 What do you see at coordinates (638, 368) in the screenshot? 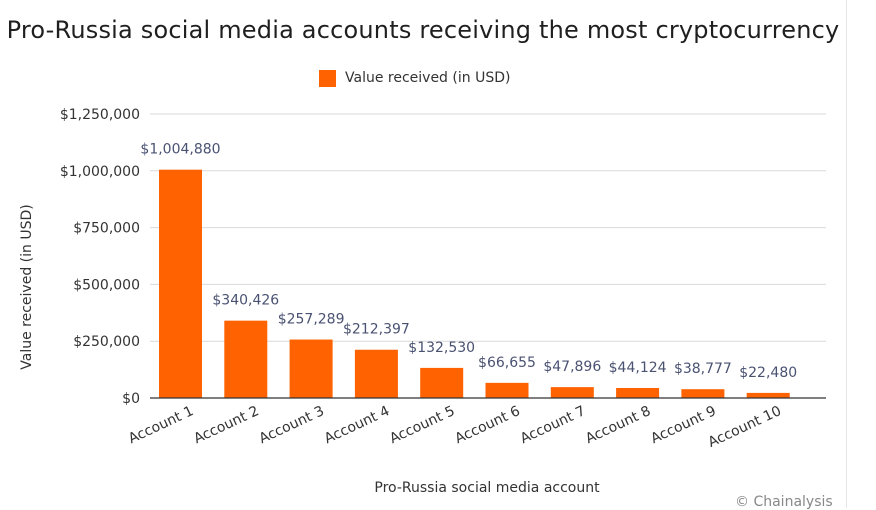
I see `data-label: $44,124` at bounding box center [638, 368].